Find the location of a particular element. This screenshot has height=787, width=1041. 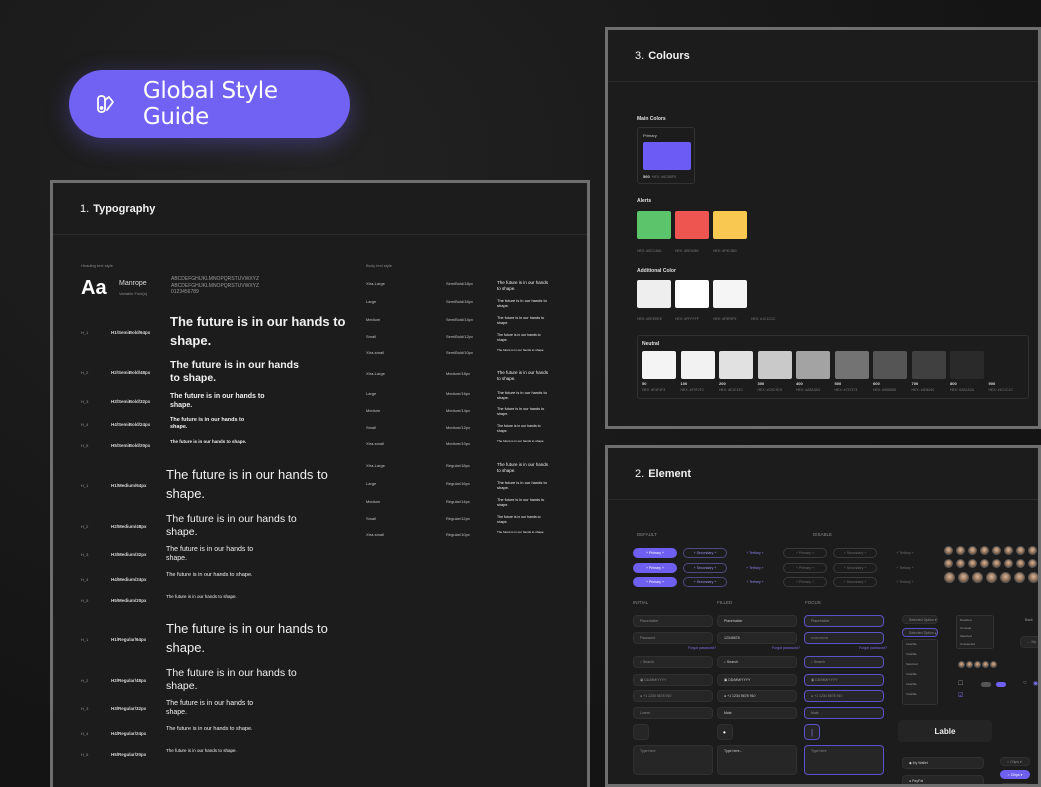

label-button: Lable is located at coordinates (945, 731).